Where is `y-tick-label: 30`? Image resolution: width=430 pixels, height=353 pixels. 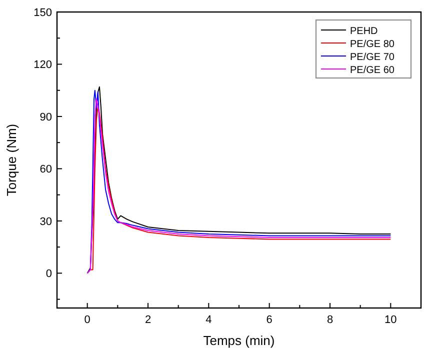 y-tick-label: 30 is located at coordinates (46, 222).